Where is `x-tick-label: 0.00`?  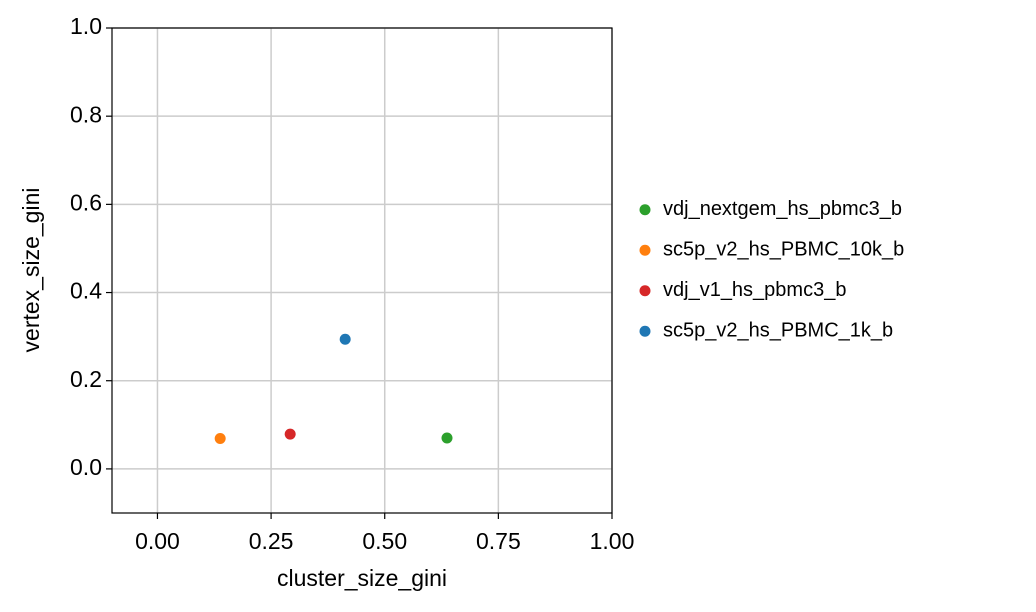
x-tick-label: 0.00 is located at coordinates (157, 541).